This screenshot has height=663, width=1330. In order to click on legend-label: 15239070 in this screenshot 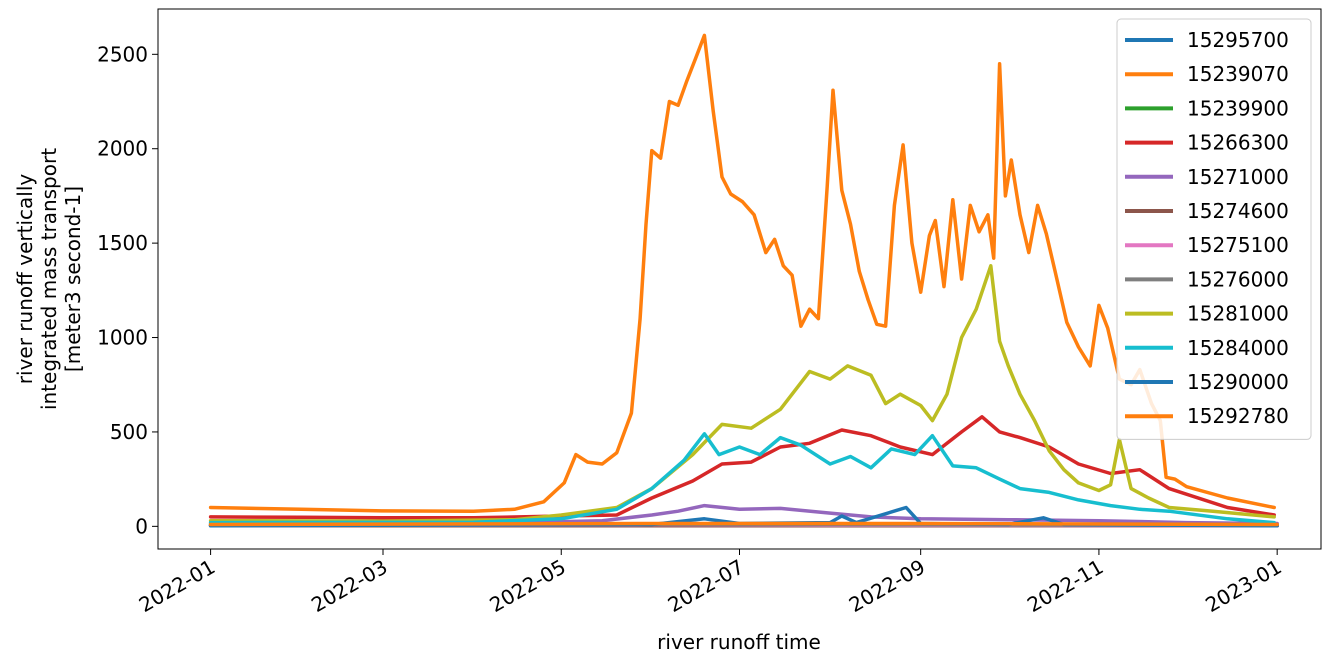, I will do `click(1238, 74)`.